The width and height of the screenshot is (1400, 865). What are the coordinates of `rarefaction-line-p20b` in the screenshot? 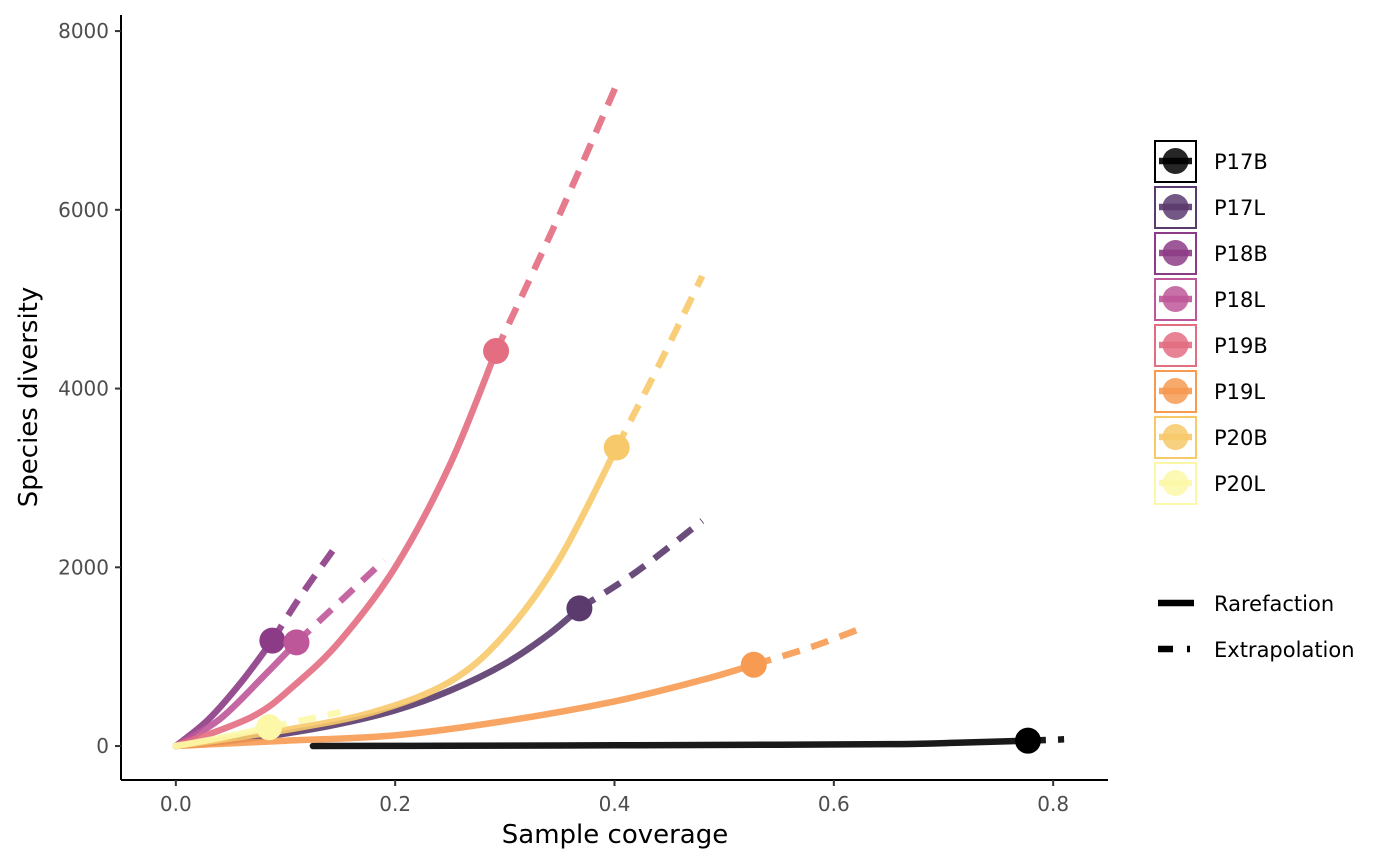 It's located at (396, 597).